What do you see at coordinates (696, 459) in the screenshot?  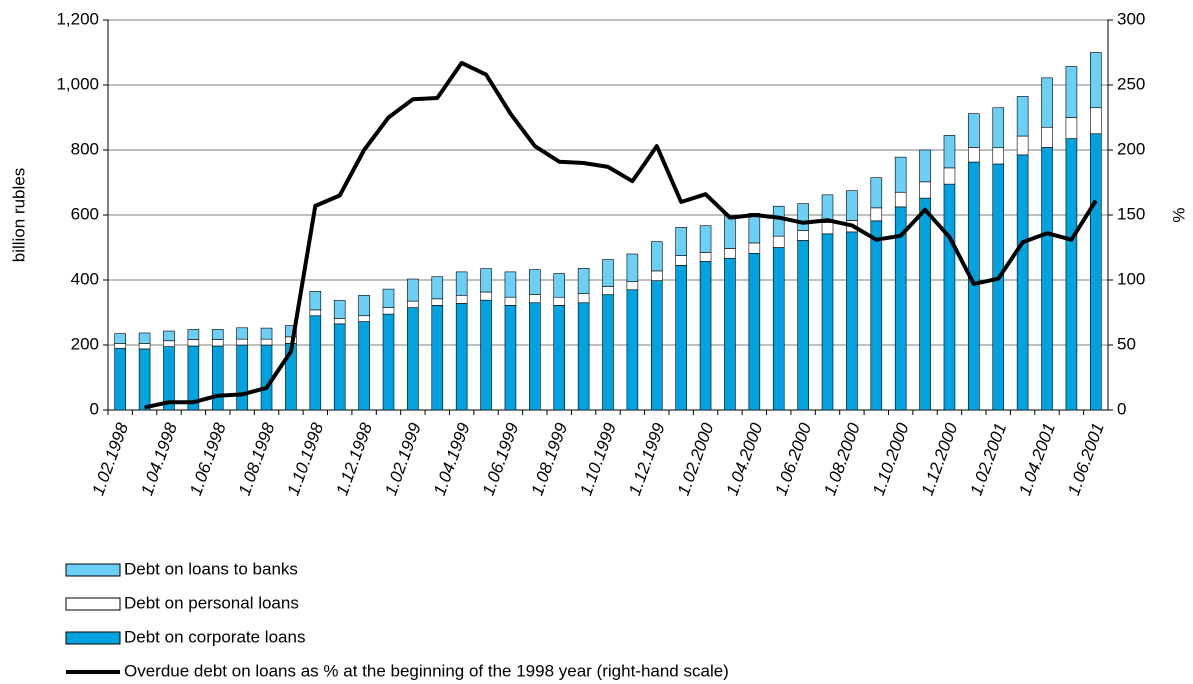 I see `x-tick-label: 1.02.2000` at bounding box center [696, 459].